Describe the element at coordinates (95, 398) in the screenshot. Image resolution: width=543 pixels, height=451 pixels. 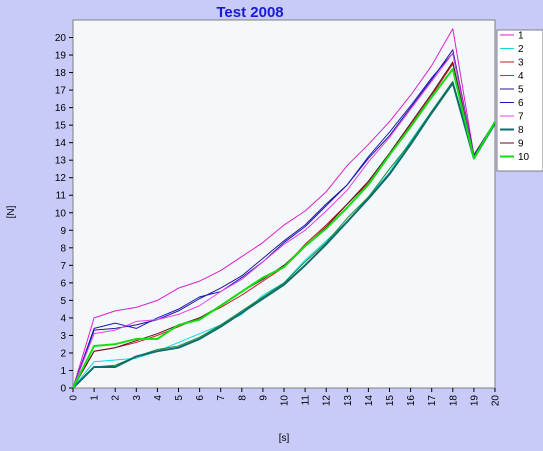
I see `x-tick-label: 1` at that location.